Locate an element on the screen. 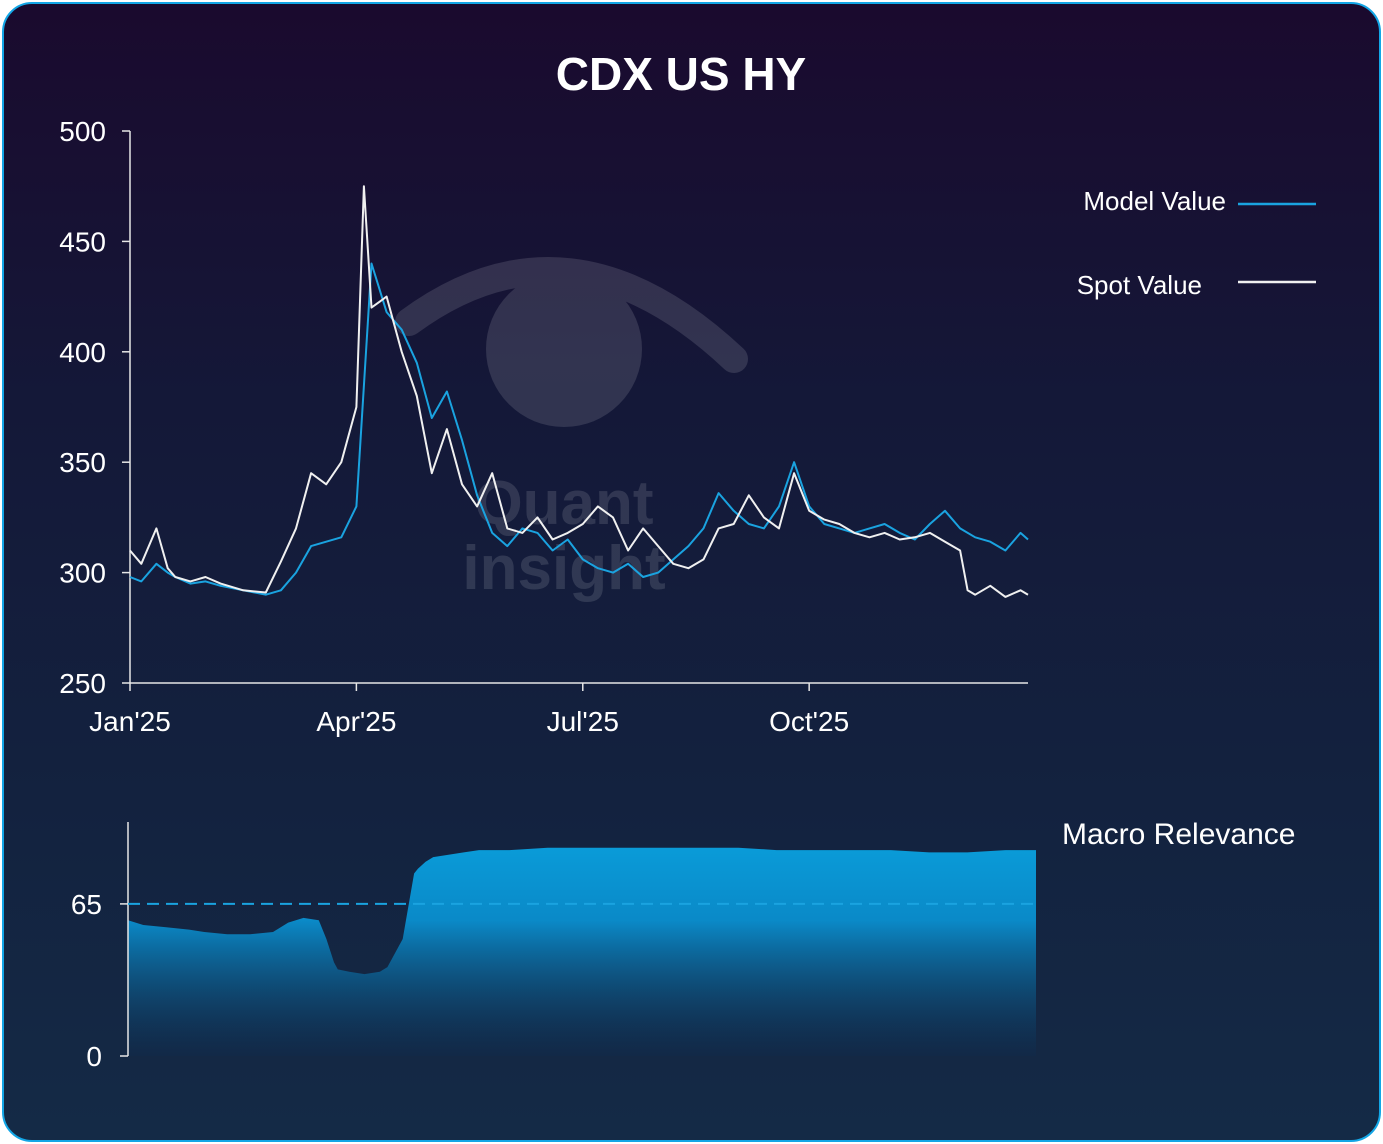 The height and width of the screenshot is (1144, 1383). watermark-pupil-icon is located at coordinates (564, 349).